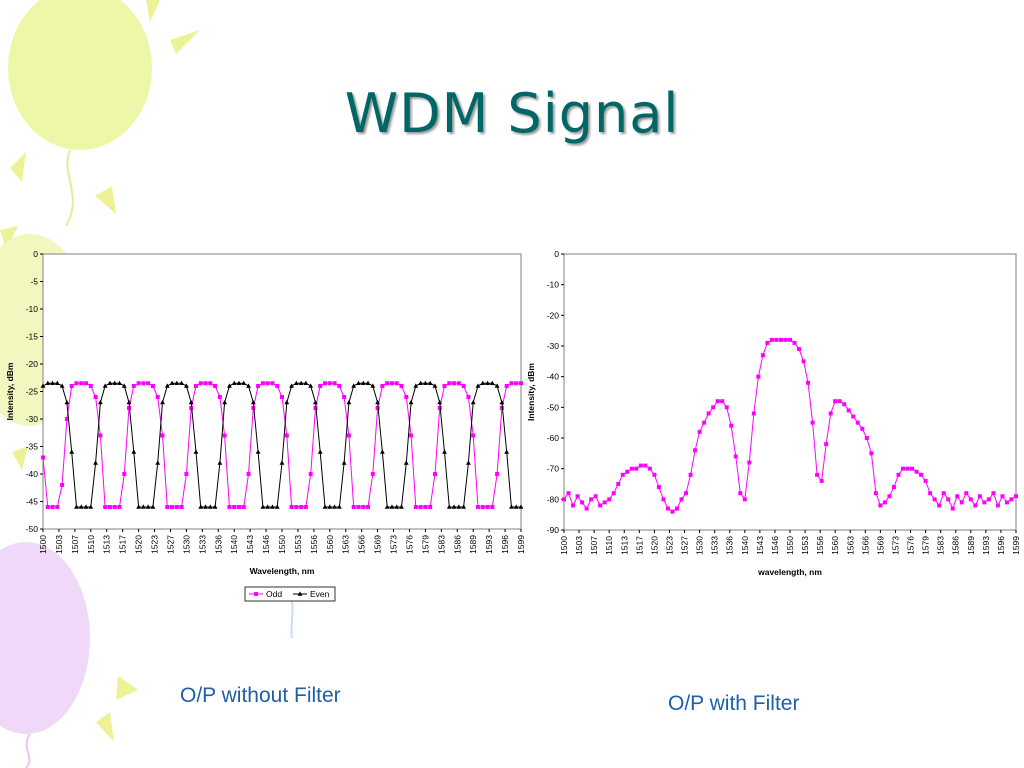 Image resolution: width=1024 pixels, height=768 pixels. What do you see at coordinates (218, 544) in the screenshot?
I see `x-tick-label: 1536` at bounding box center [218, 544].